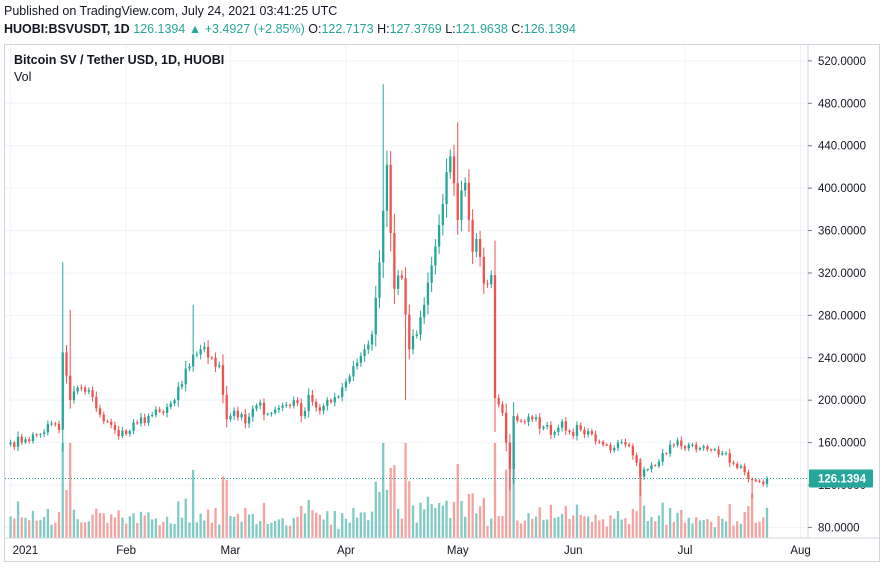 The height and width of the screenshot is (570, 886). Describe the element at coordinates (412, 551) in the screenshot. I see `time-axis: 2021 Feb Mar Apr May Jun Jul Aug` at that location.